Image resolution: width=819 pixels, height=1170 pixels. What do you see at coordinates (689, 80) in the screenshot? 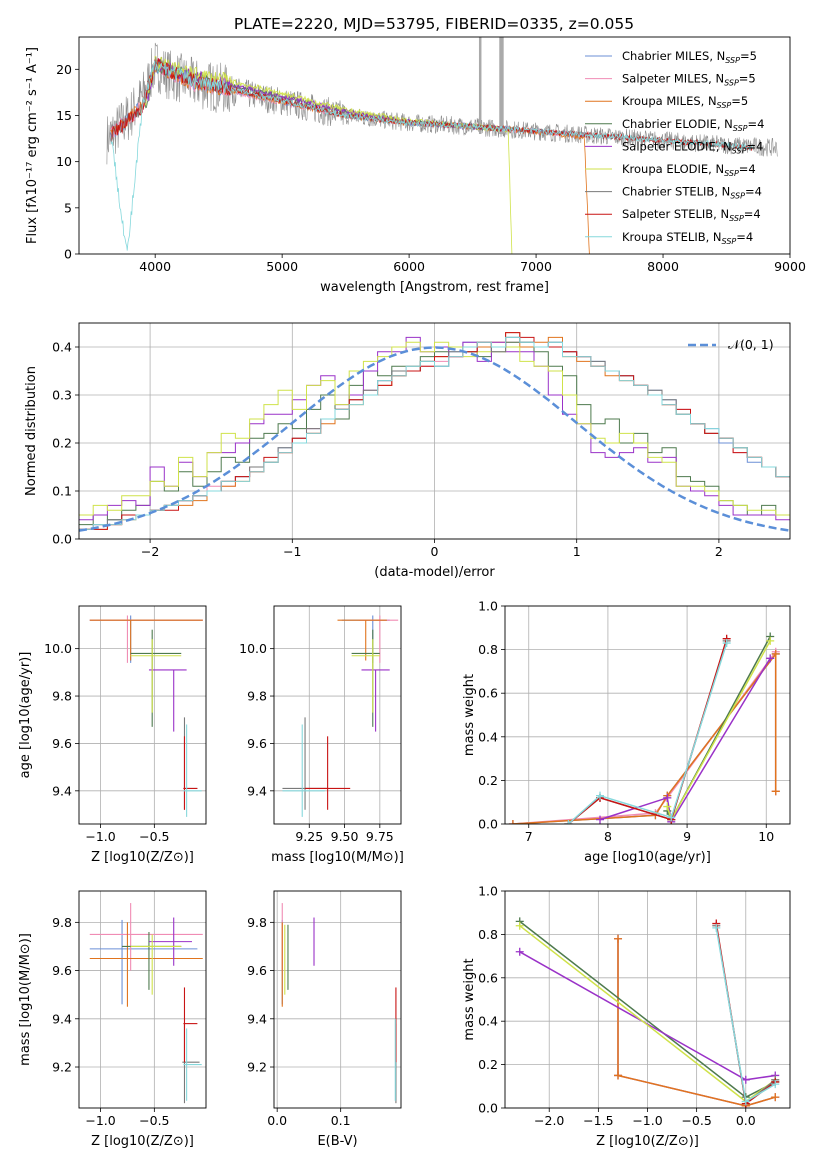
I see `legend-label: Salpeter MILES, NSSP=5` at bounding box center [689, 80].